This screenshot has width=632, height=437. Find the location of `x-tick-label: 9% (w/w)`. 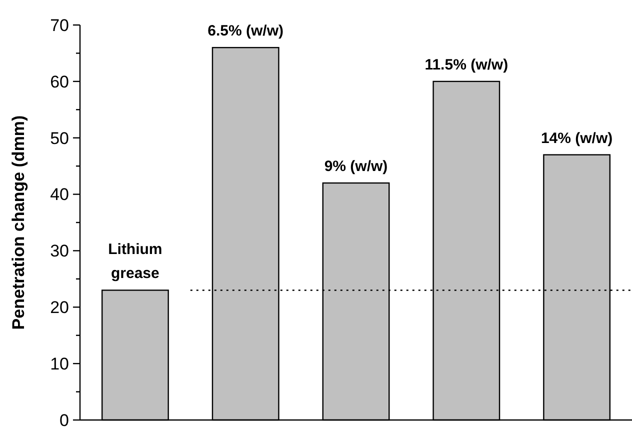

x-tick-label: 9% (w/w) is located at coordinates (356, 166).